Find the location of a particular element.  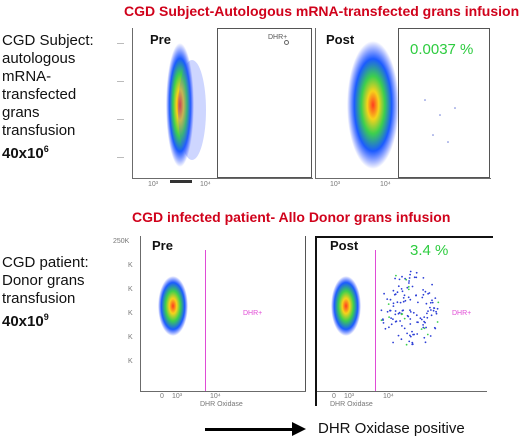

top-post-scatter is located at coordinates (440, 121).